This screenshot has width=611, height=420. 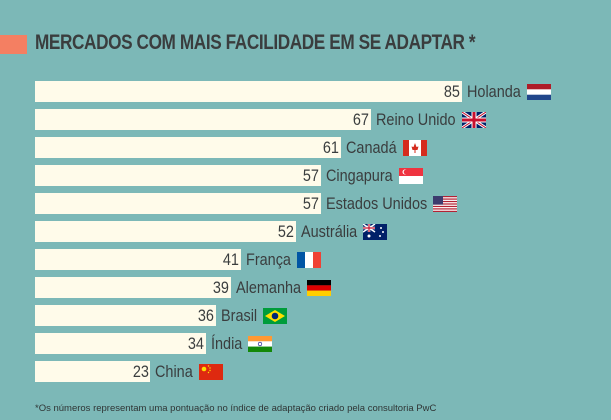 I want to click on data-label: 61, so click(x=331, y=147).